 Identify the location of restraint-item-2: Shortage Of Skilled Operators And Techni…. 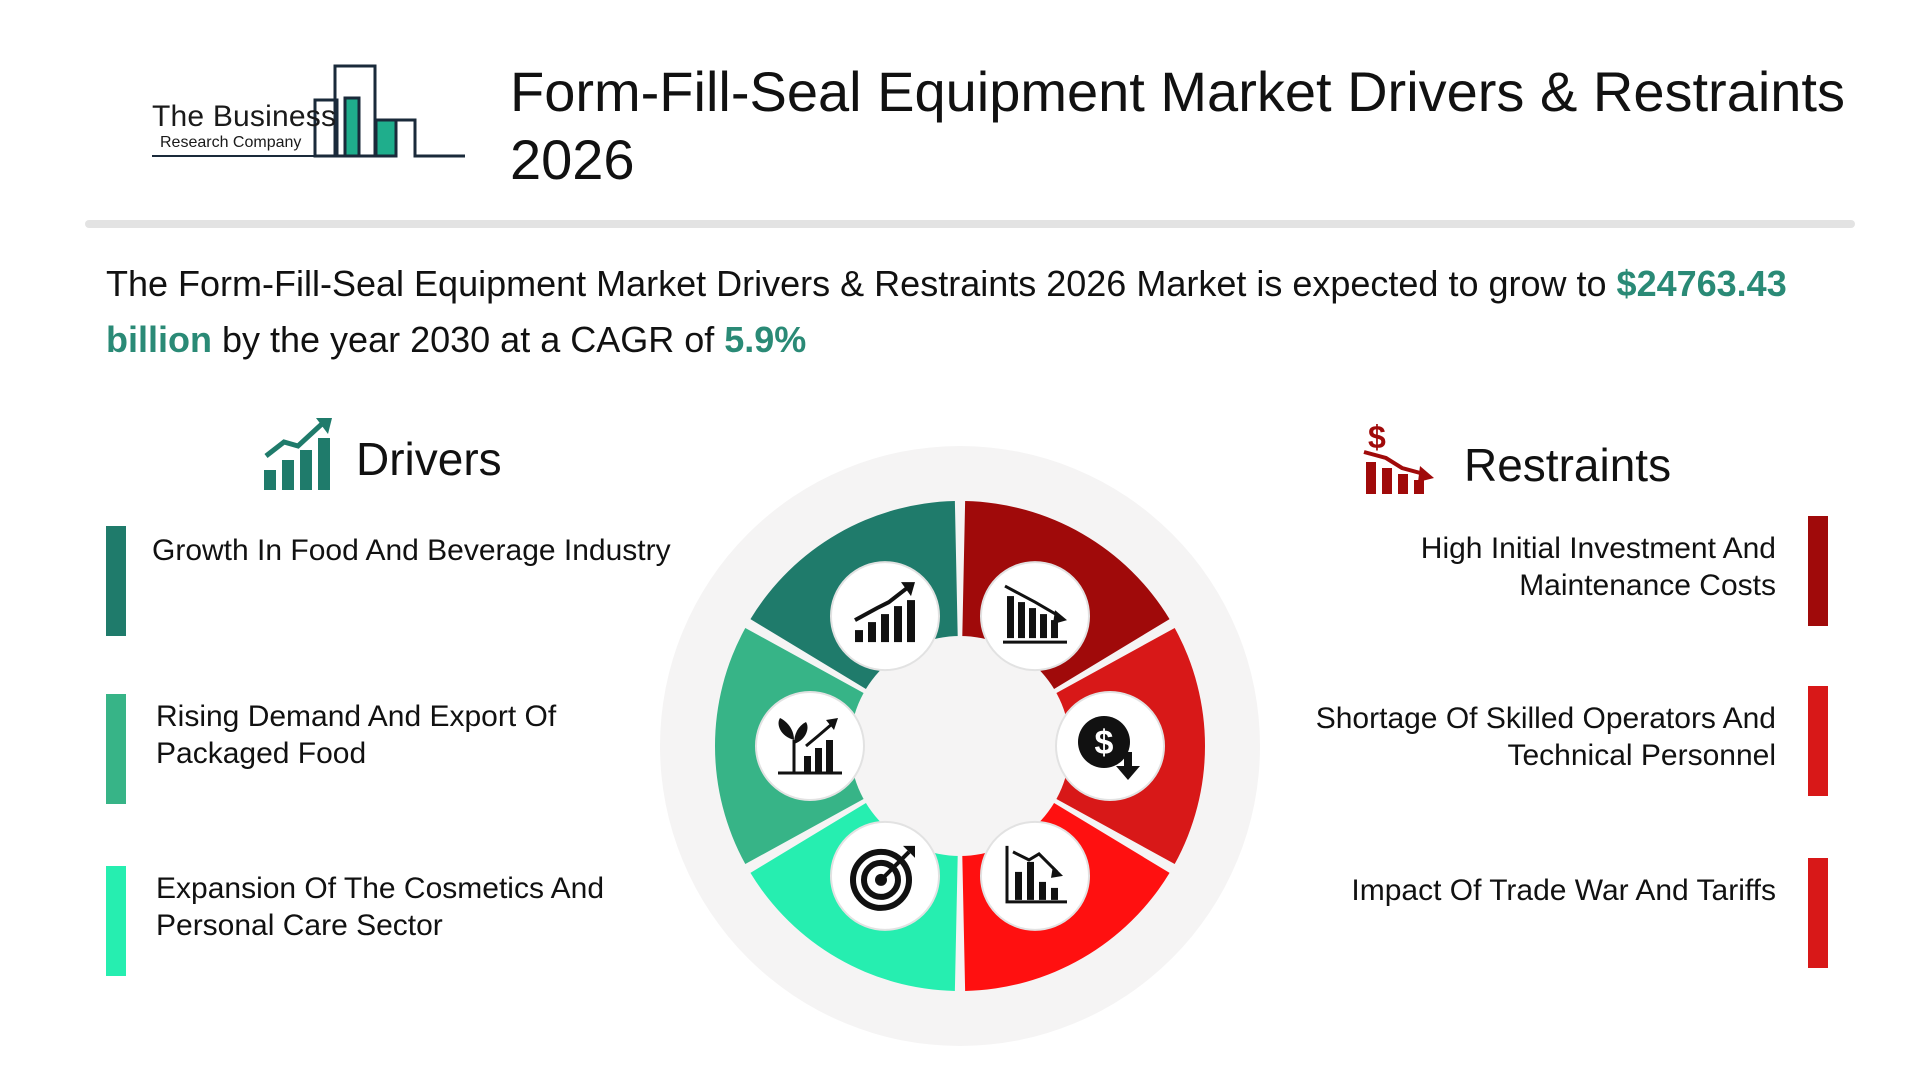
(1545, 737).